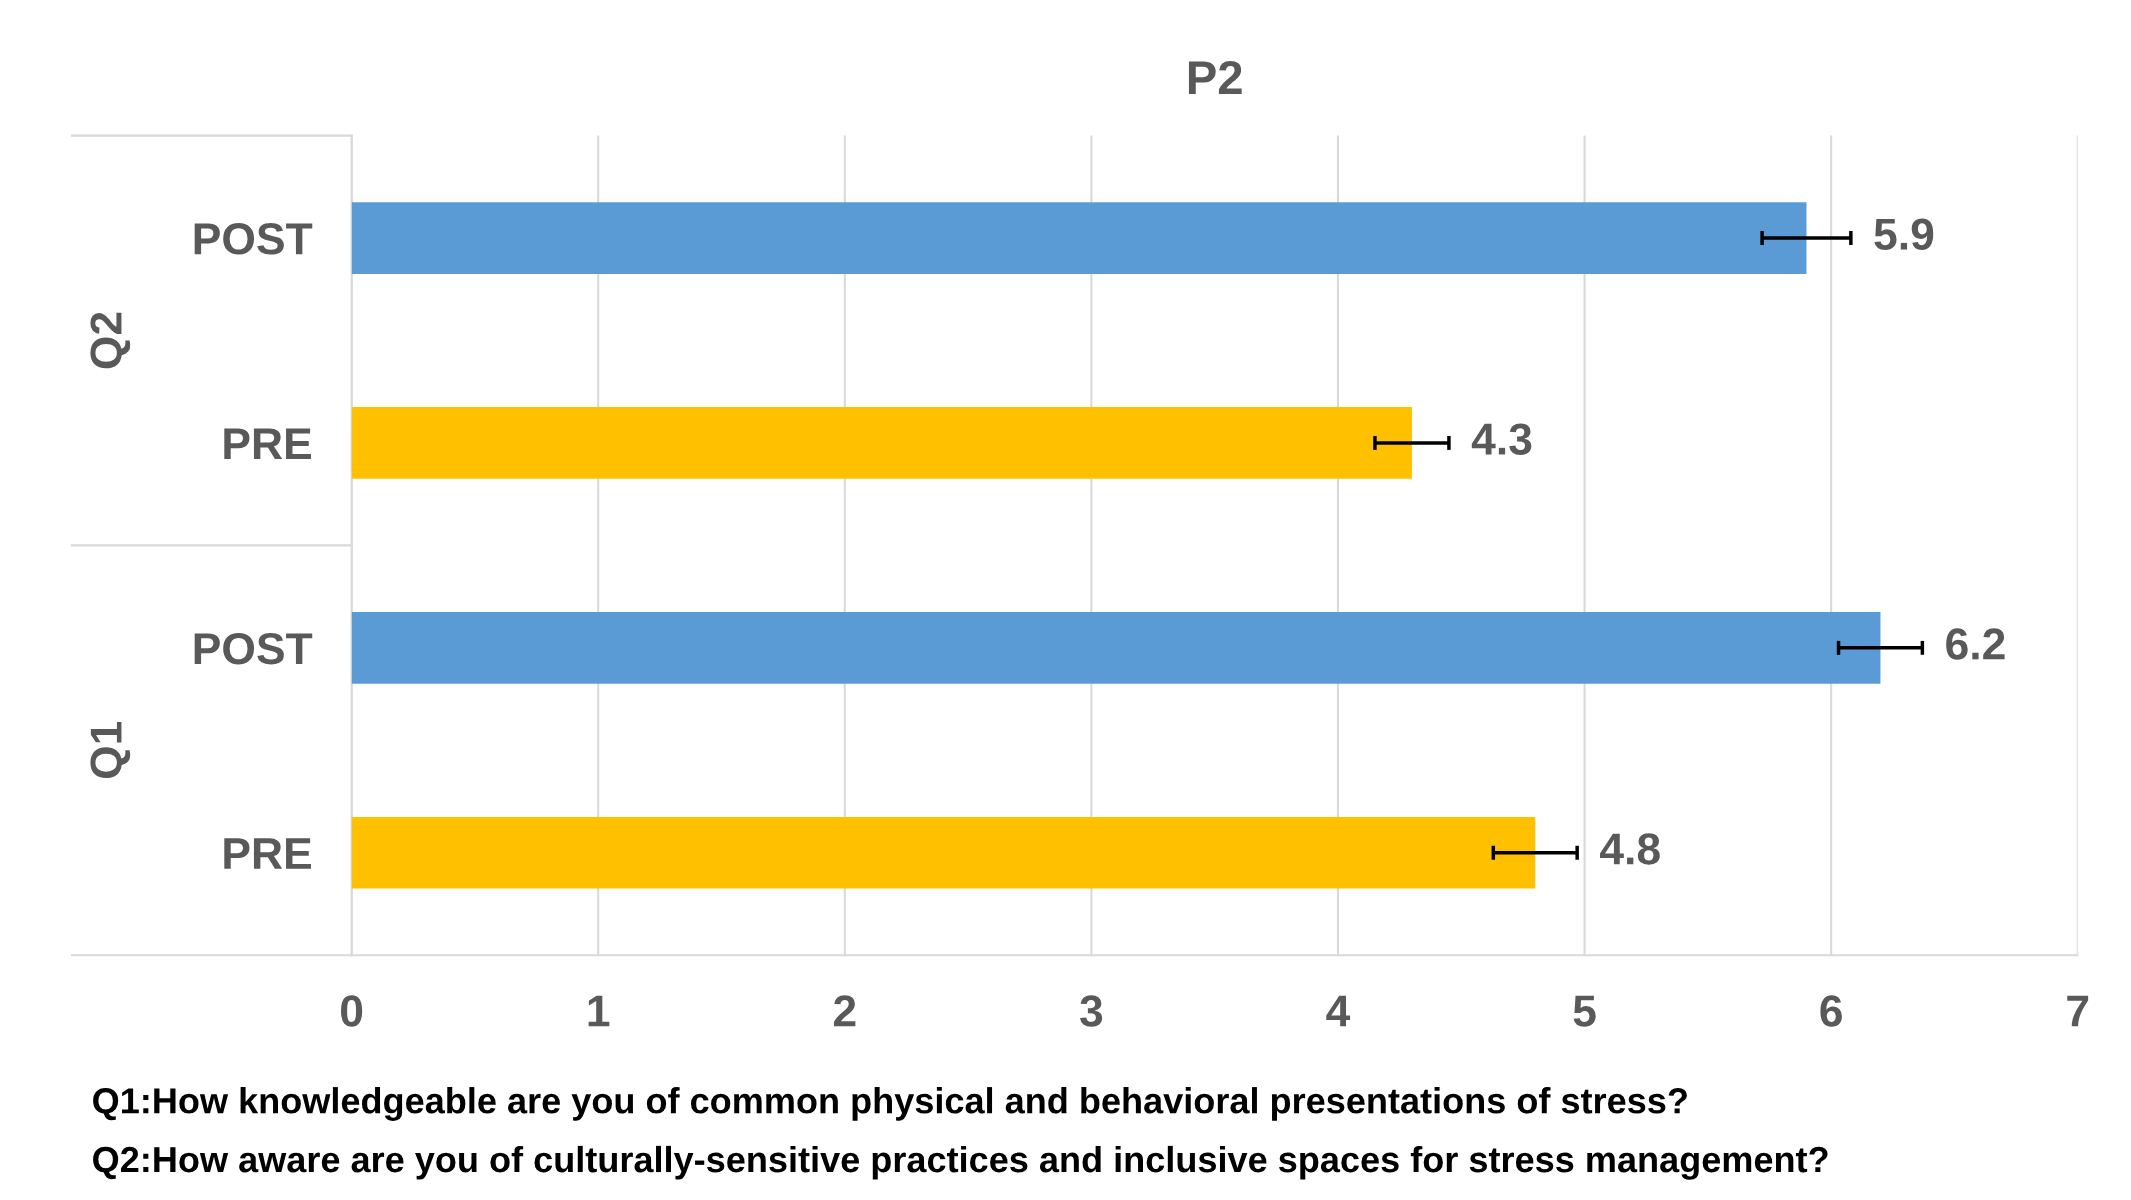 The height and width of the screenshot is (1200, 2131). Describe the element at coordinates (110, 340) in the screenshot. I see `text: Q2` at that location.